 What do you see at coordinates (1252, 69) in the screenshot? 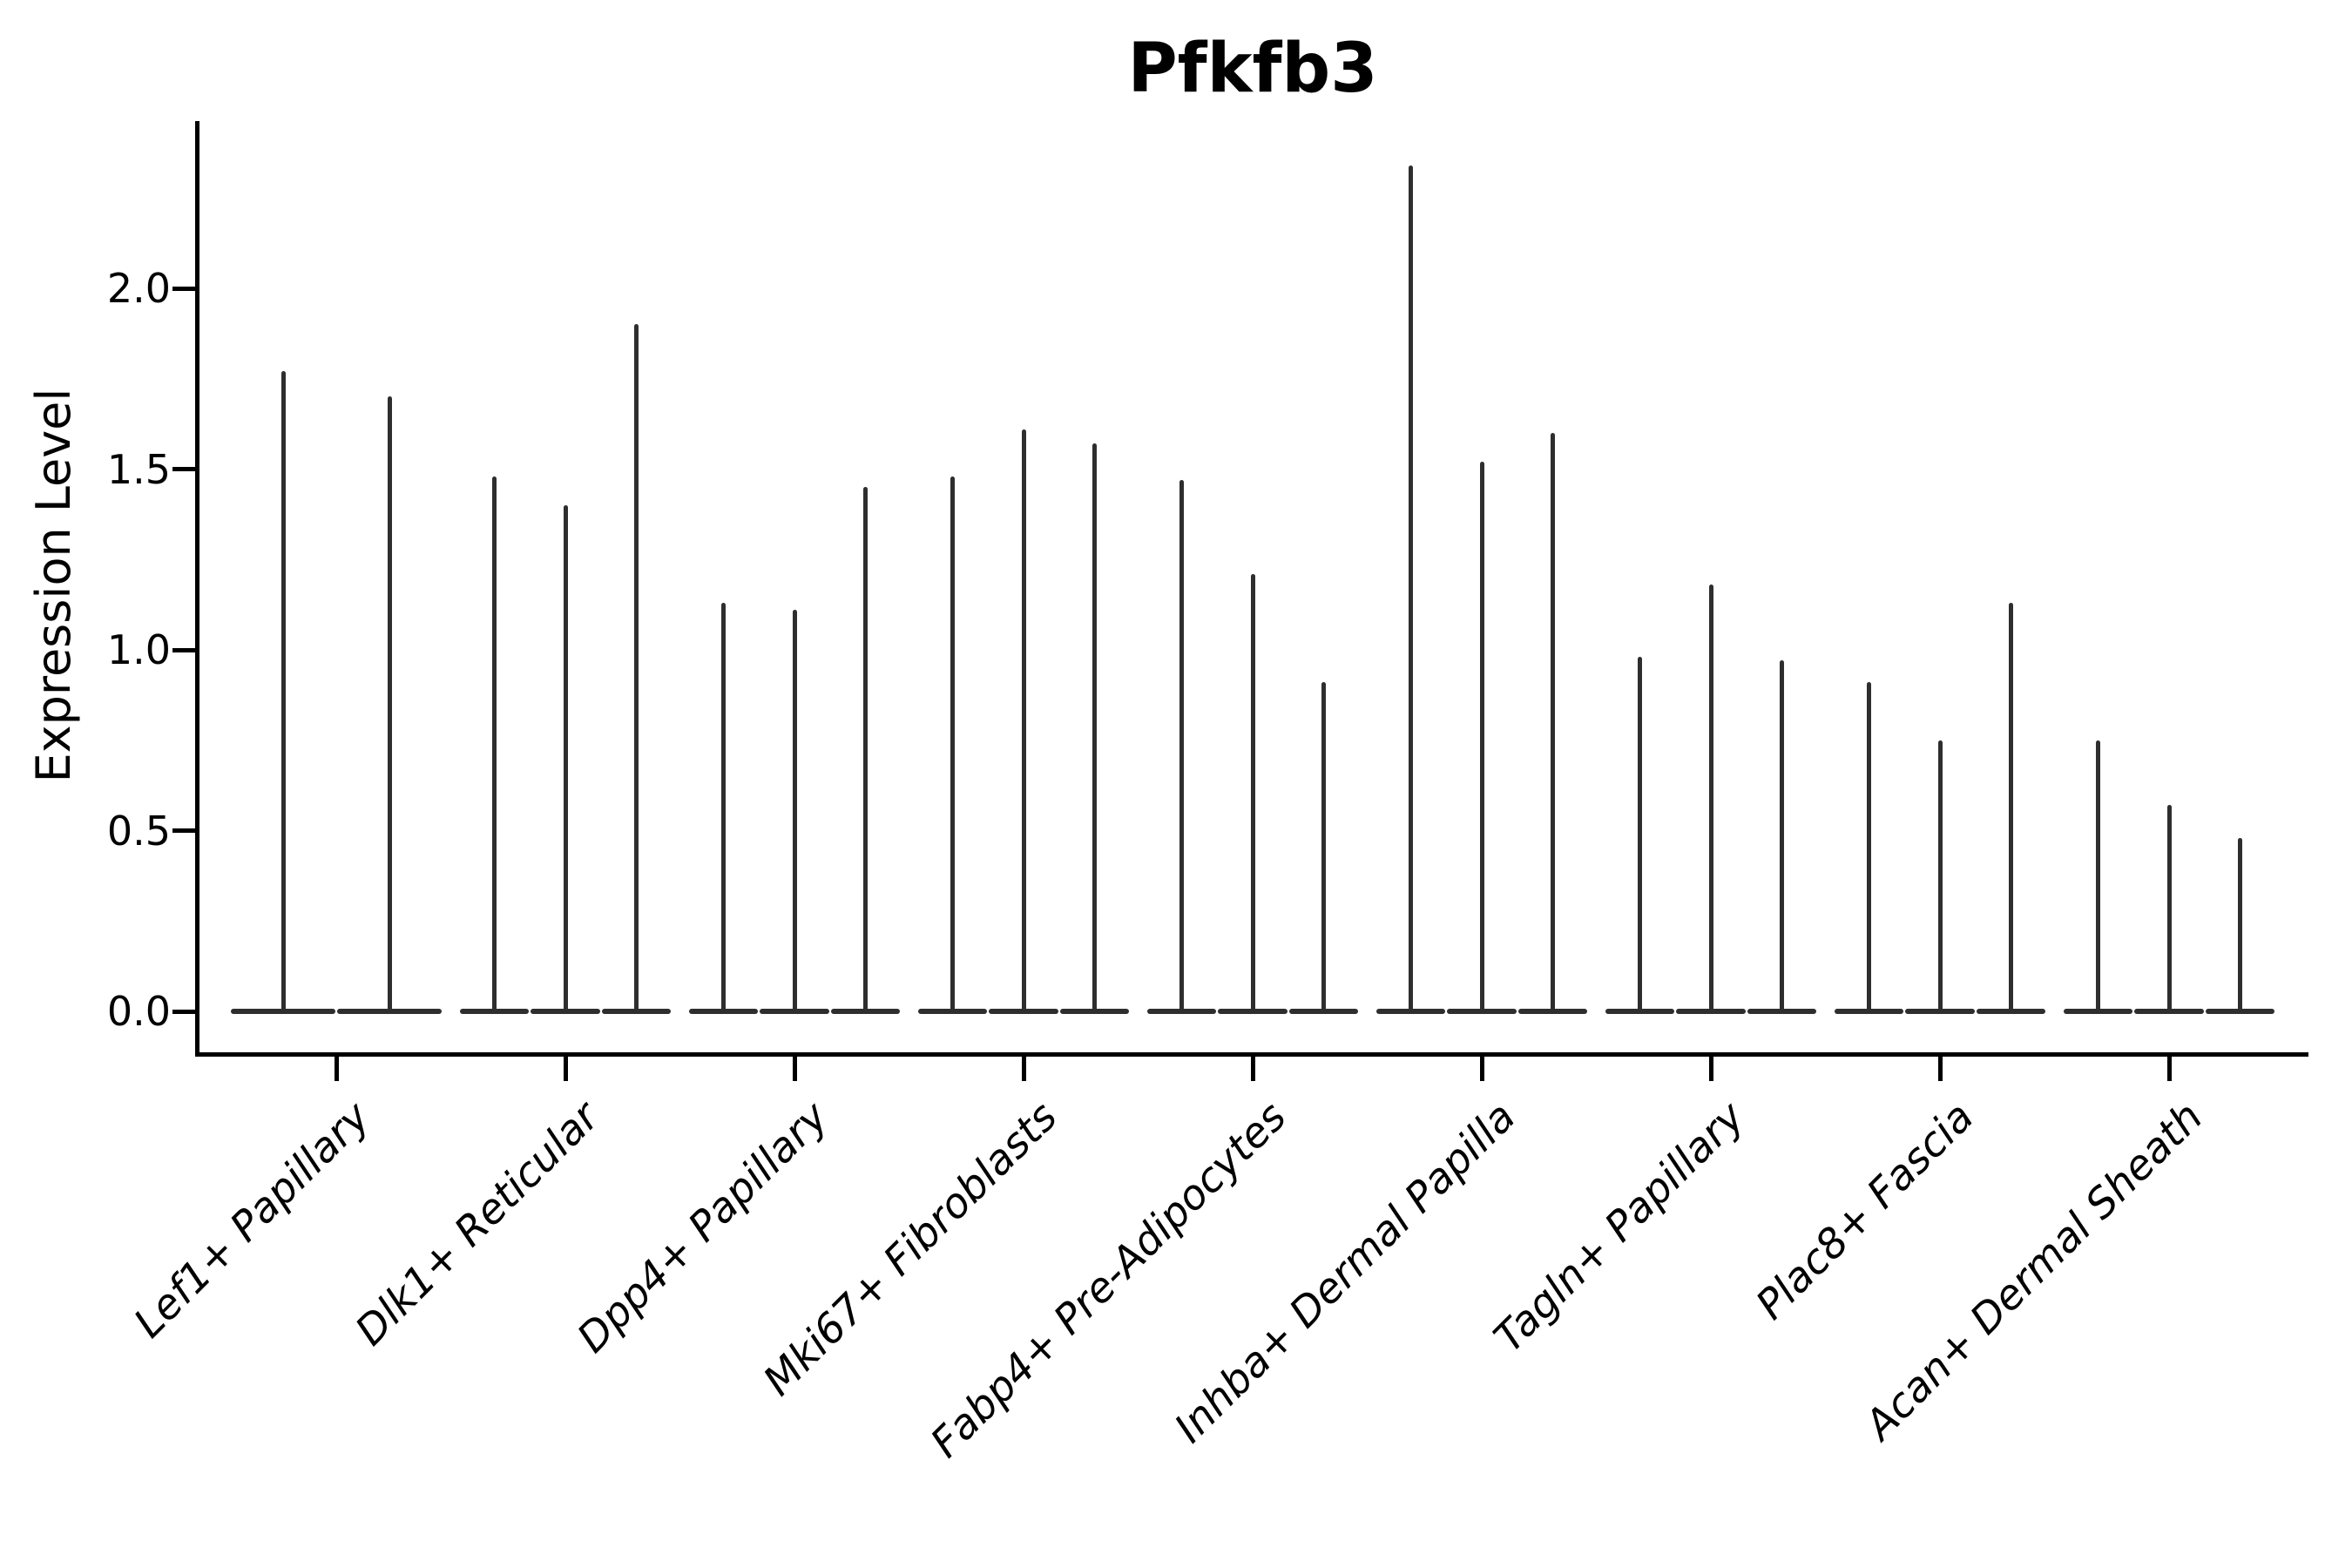
I see `chart-title: Pfkfb3` at bounding box center [1252, 69].